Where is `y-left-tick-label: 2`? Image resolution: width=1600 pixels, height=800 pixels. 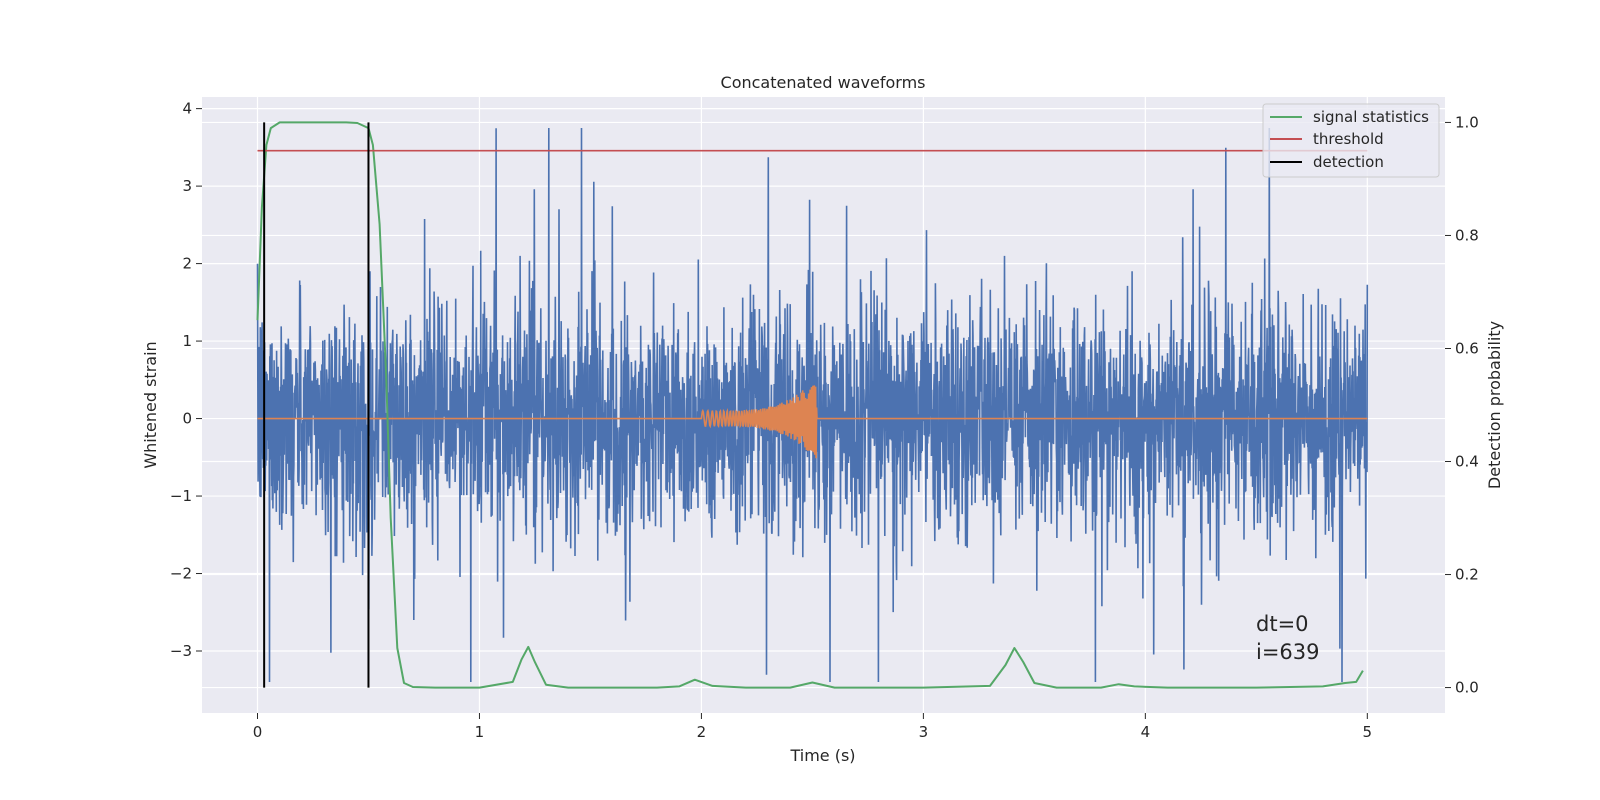
y-left-tick-label: 2 is located at coordinates (187, 264).